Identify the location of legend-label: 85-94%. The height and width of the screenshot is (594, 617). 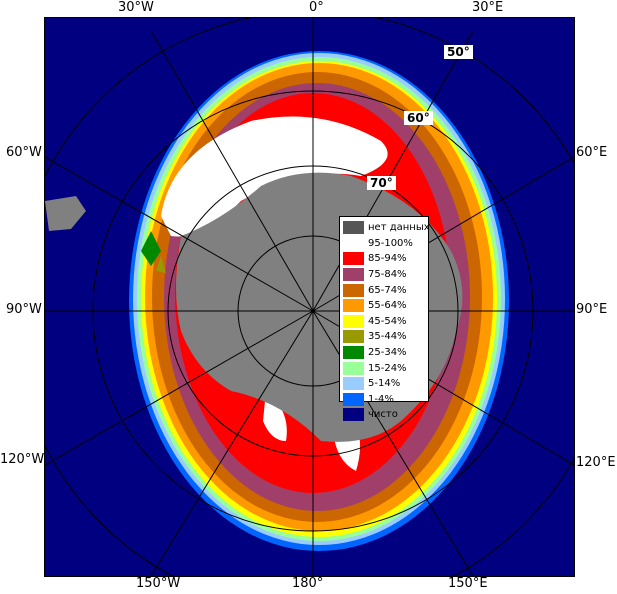
(387, 259).